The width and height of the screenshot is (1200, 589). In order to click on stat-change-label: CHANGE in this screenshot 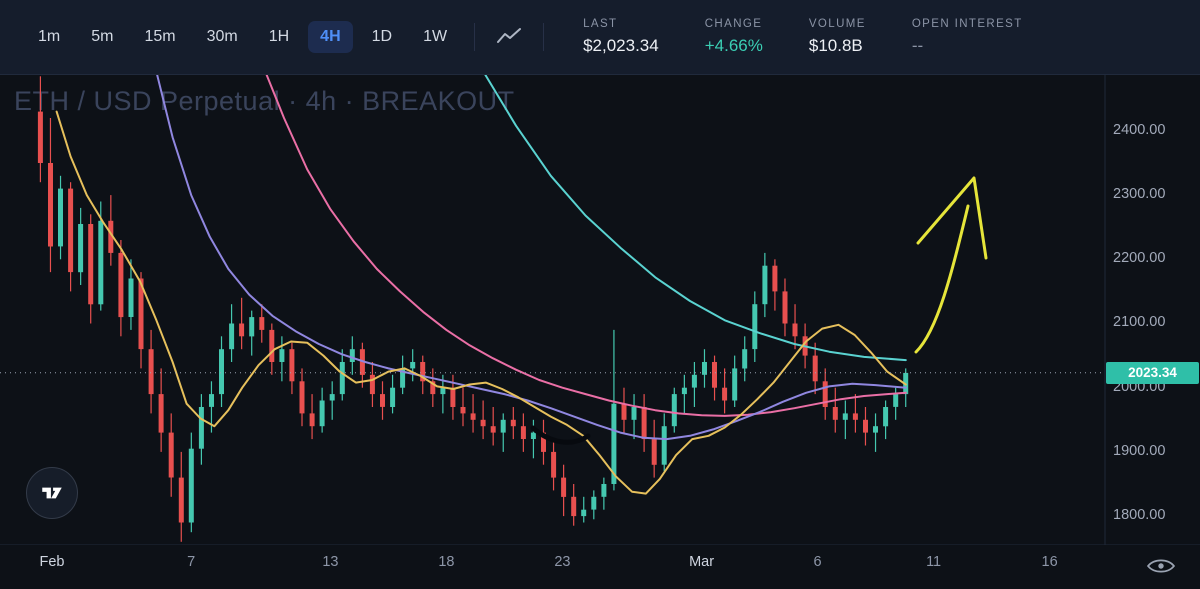, I will do `click(733, 24)`.